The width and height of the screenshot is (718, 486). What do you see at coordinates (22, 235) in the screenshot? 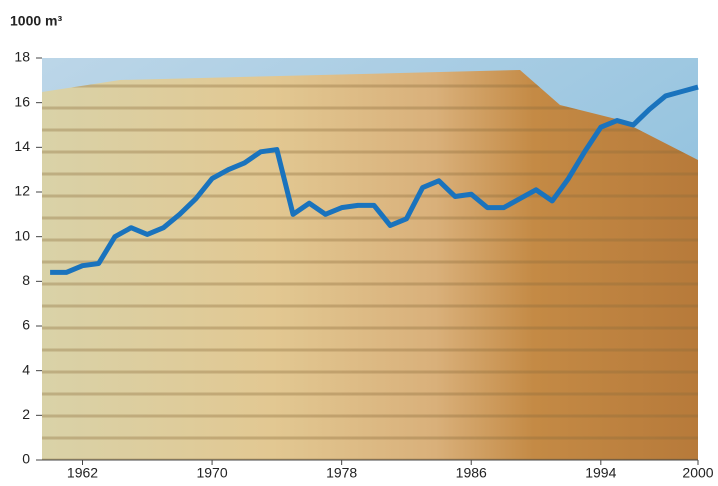
I see `y-tick-label: 10` at bounding box center [22, 235].